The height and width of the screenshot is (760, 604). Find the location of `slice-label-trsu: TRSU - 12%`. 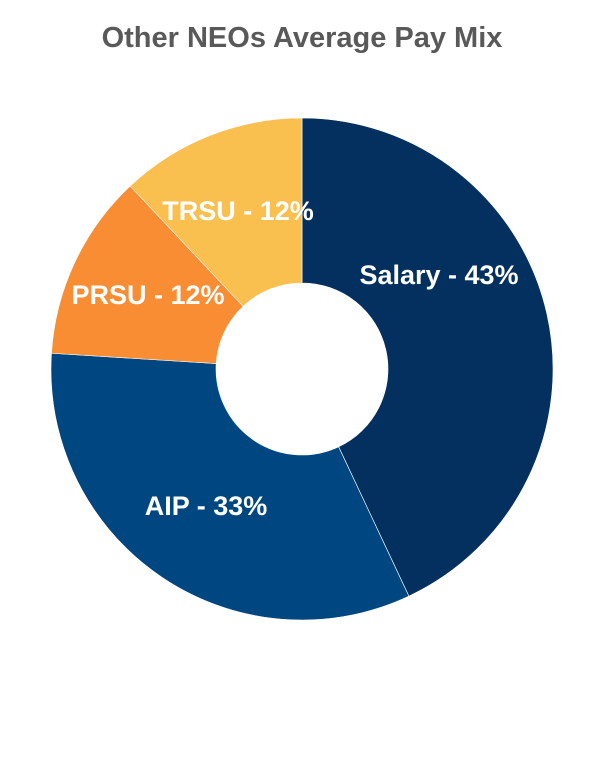

slice-label-trsu: TRSU - 12% is located at coordinates (238, 211).